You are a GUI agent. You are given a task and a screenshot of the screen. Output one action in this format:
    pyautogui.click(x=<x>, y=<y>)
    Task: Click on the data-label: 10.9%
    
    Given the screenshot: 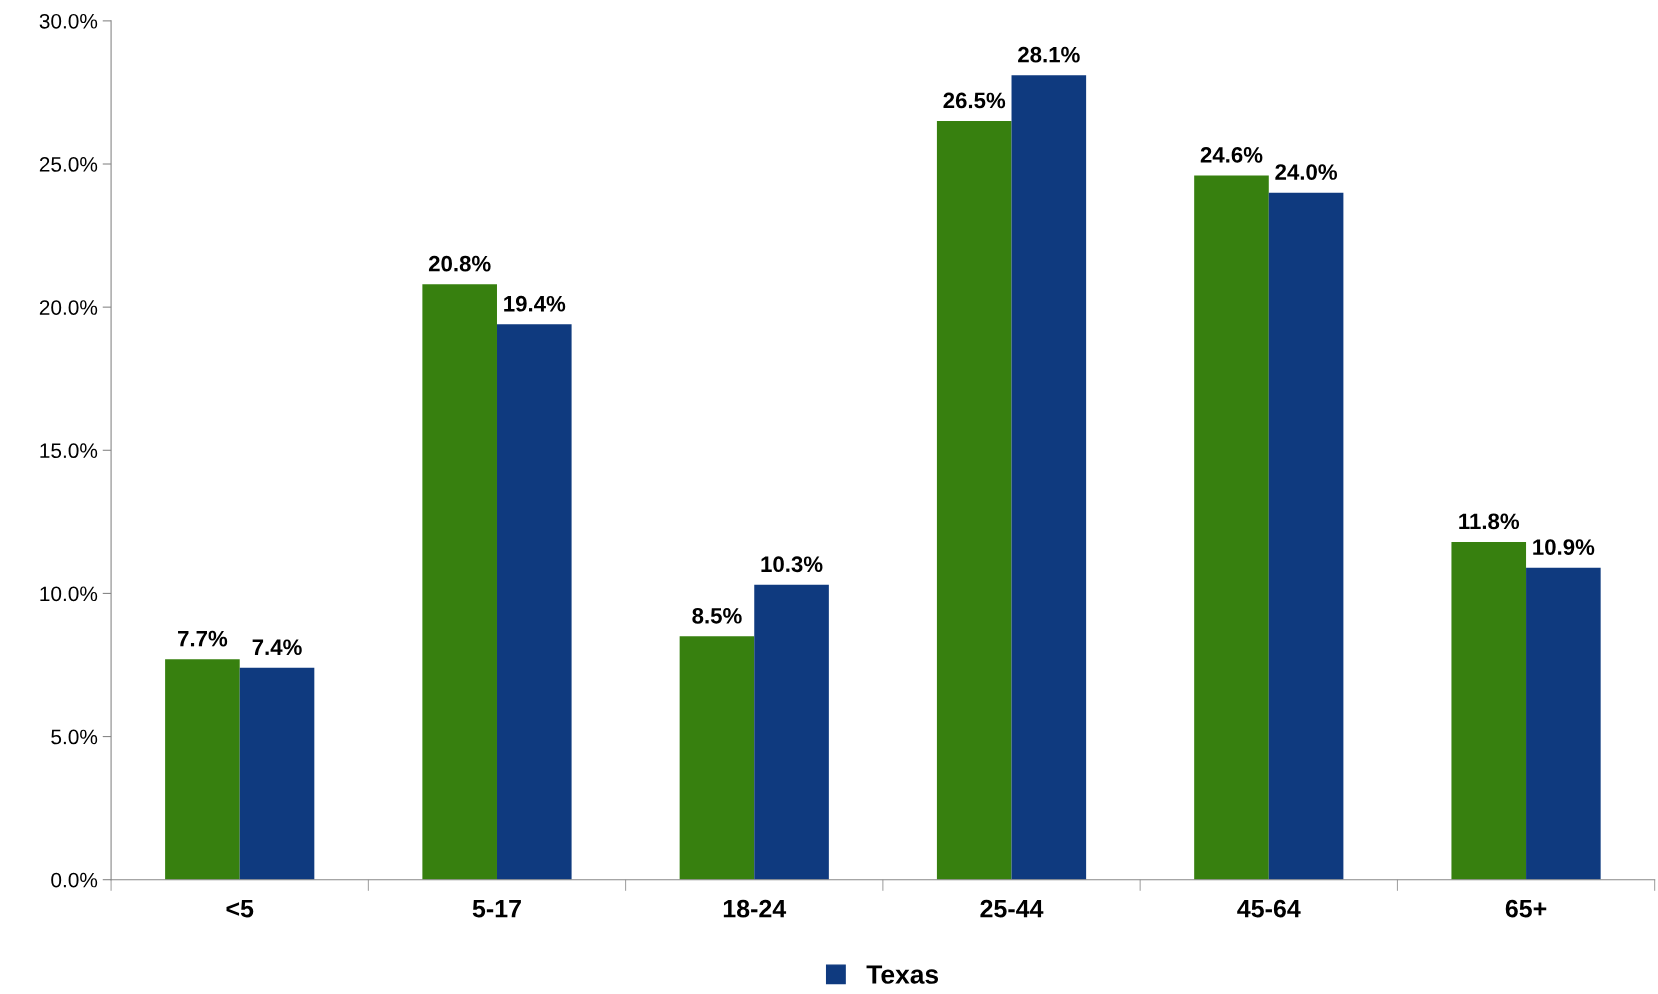 What is the action you would take?
    pyautogui.click(x=1564, y=547)
    